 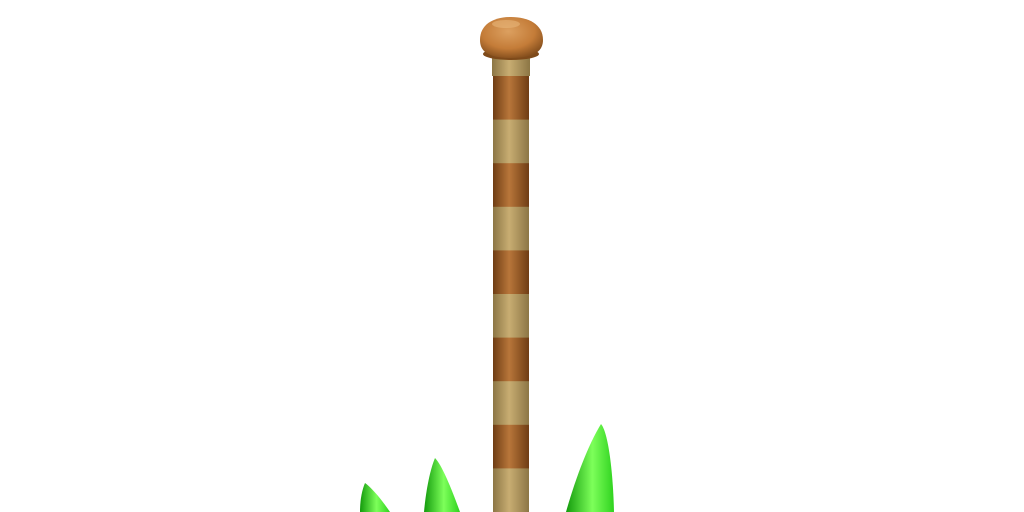 I want to click on striped-pole, so click(x=511, y=284).